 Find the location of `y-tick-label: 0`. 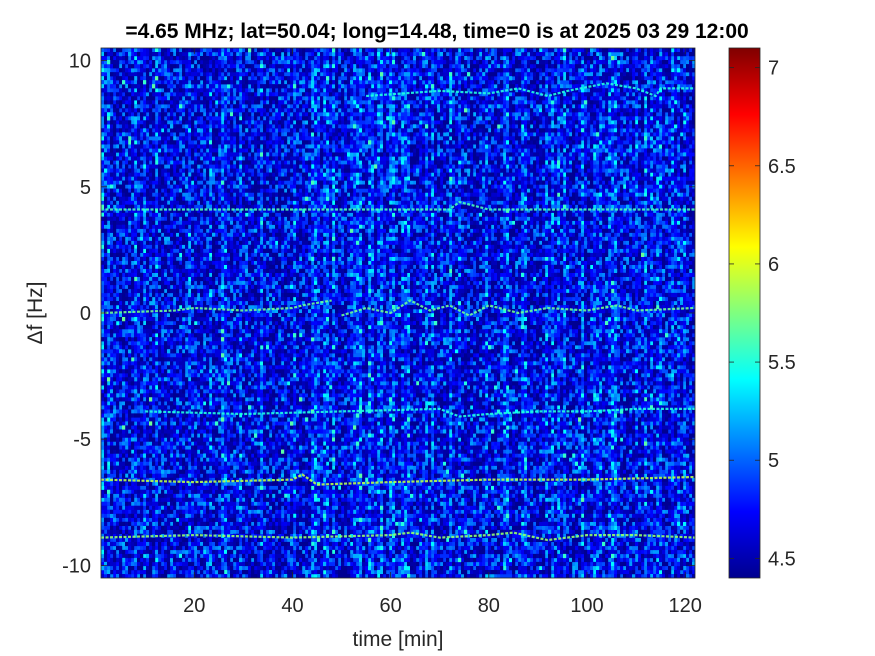

y-tick-label: 0 is located at coordinates (85, 314).